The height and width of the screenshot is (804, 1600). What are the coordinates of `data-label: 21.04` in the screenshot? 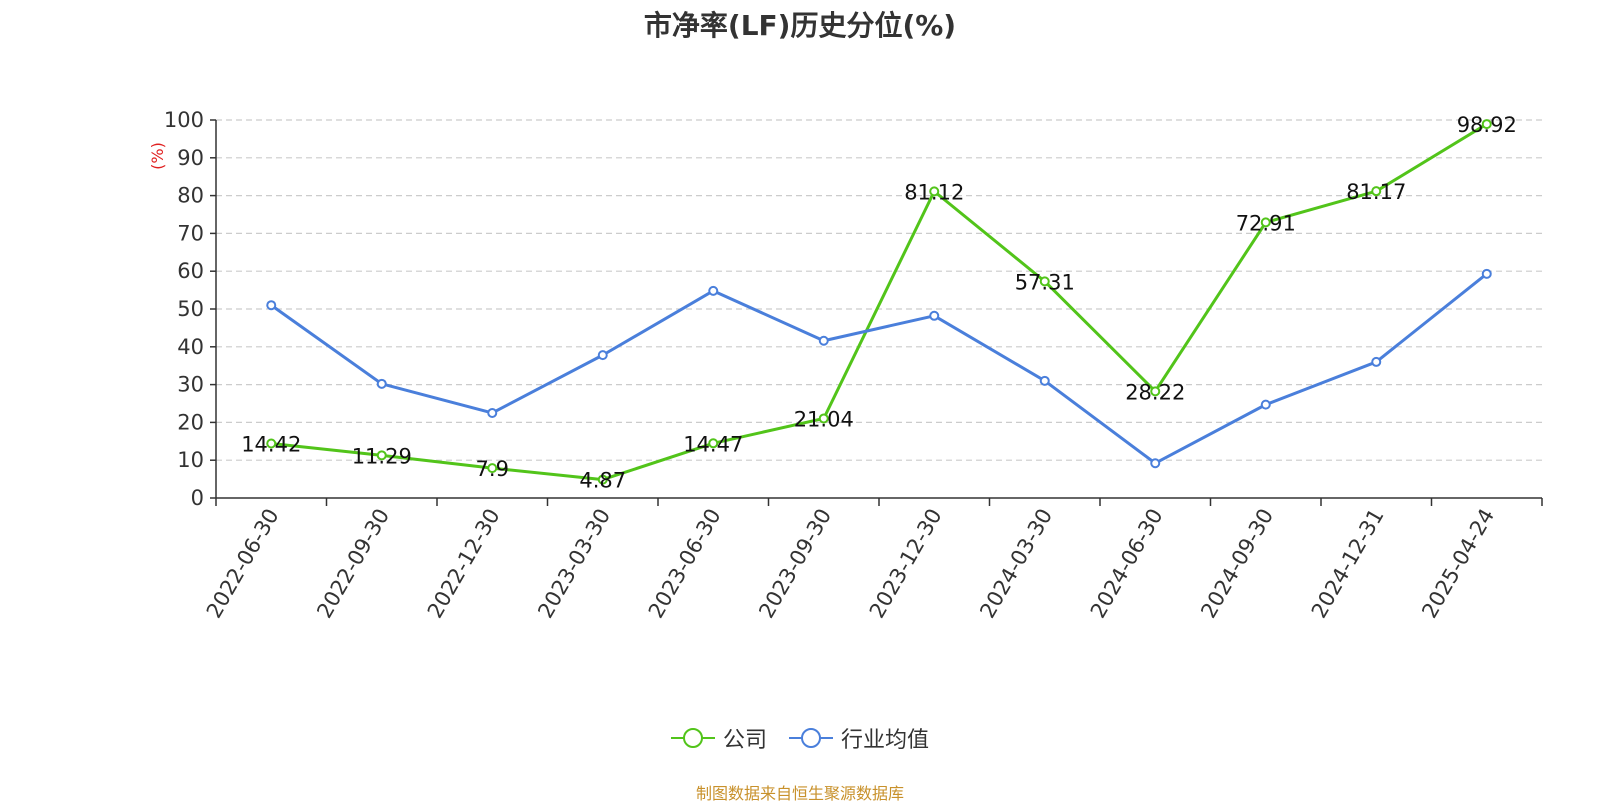 It's located at (824, 419).